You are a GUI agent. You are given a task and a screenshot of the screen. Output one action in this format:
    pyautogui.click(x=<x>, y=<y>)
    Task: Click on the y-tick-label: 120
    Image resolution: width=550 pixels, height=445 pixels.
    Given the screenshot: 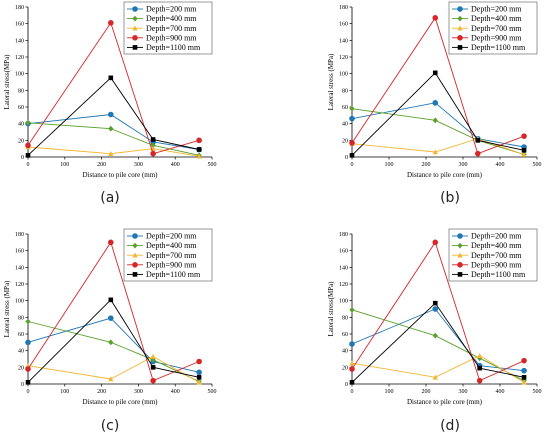 What is the action you would take?
    pyautogui.click(x=343, y=285)
    